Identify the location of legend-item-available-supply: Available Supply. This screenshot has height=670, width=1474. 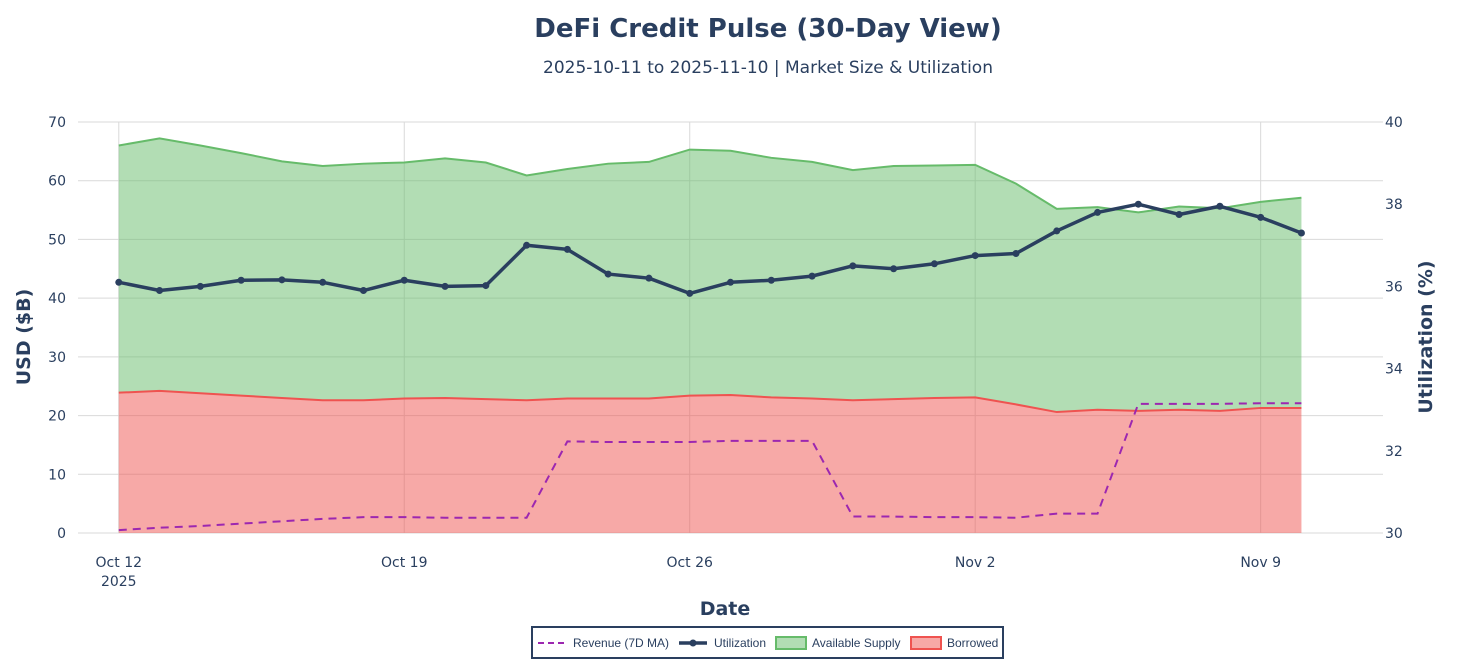
(838, 643).